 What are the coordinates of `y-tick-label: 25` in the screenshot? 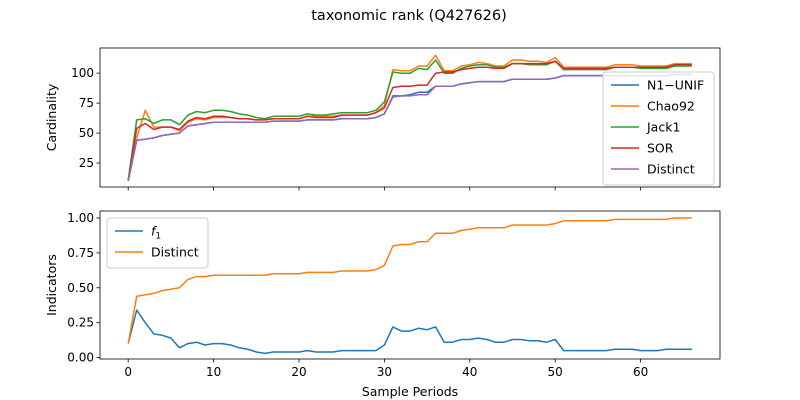 It's located at (86, 163).